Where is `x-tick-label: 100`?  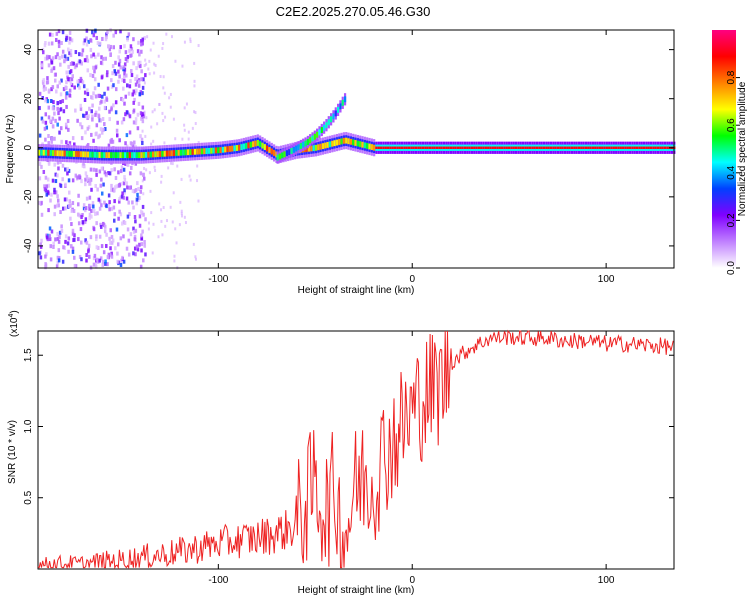
x-tick-label: 100 is located at coordinates (606, 279).